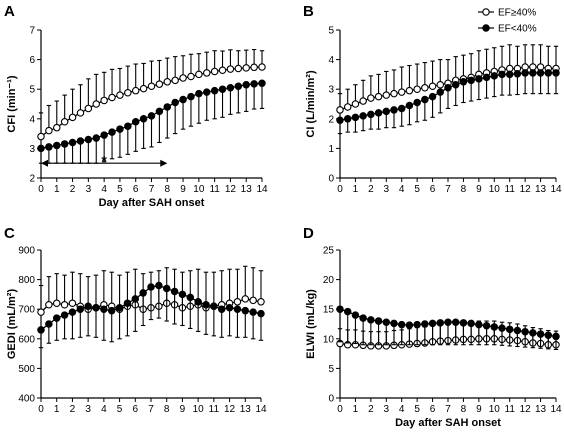  What do you see at coordinates (329, 251) in the screenshot?
I see `y-tick-label: 25` at bounding box center [329, 251].